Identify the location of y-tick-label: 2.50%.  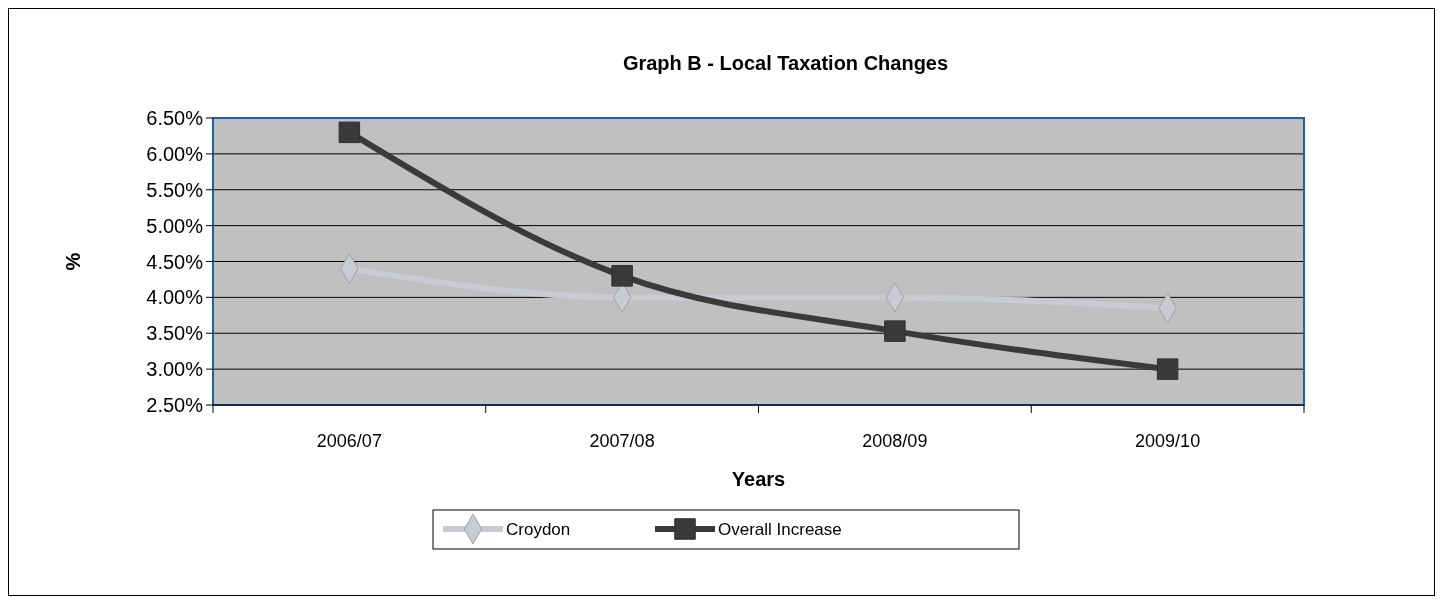
(175, 405).